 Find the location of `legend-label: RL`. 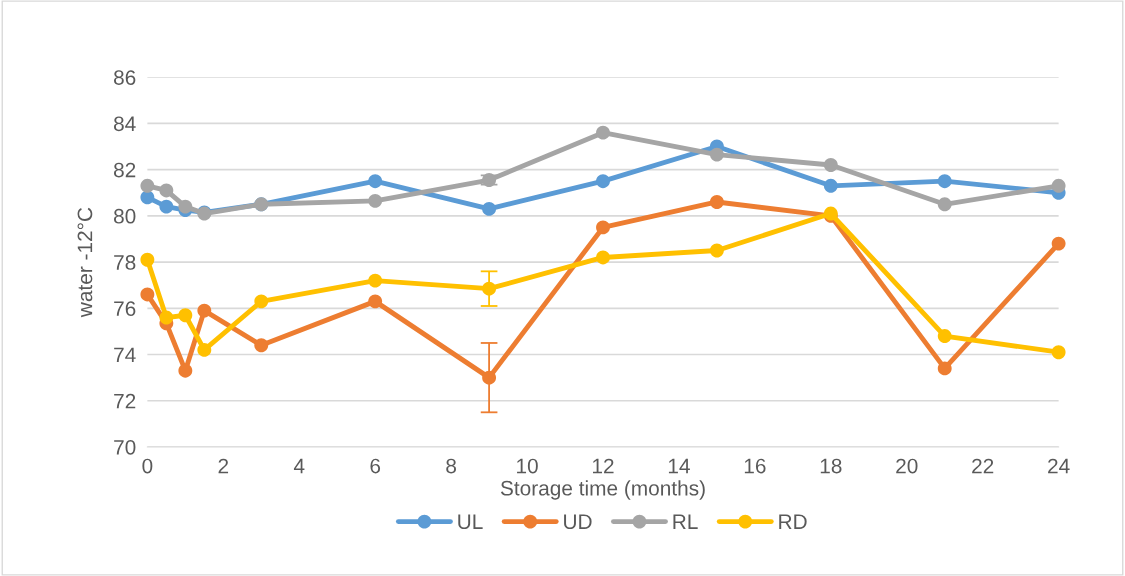

legend-label: RL is located at coordinates (685, 521).